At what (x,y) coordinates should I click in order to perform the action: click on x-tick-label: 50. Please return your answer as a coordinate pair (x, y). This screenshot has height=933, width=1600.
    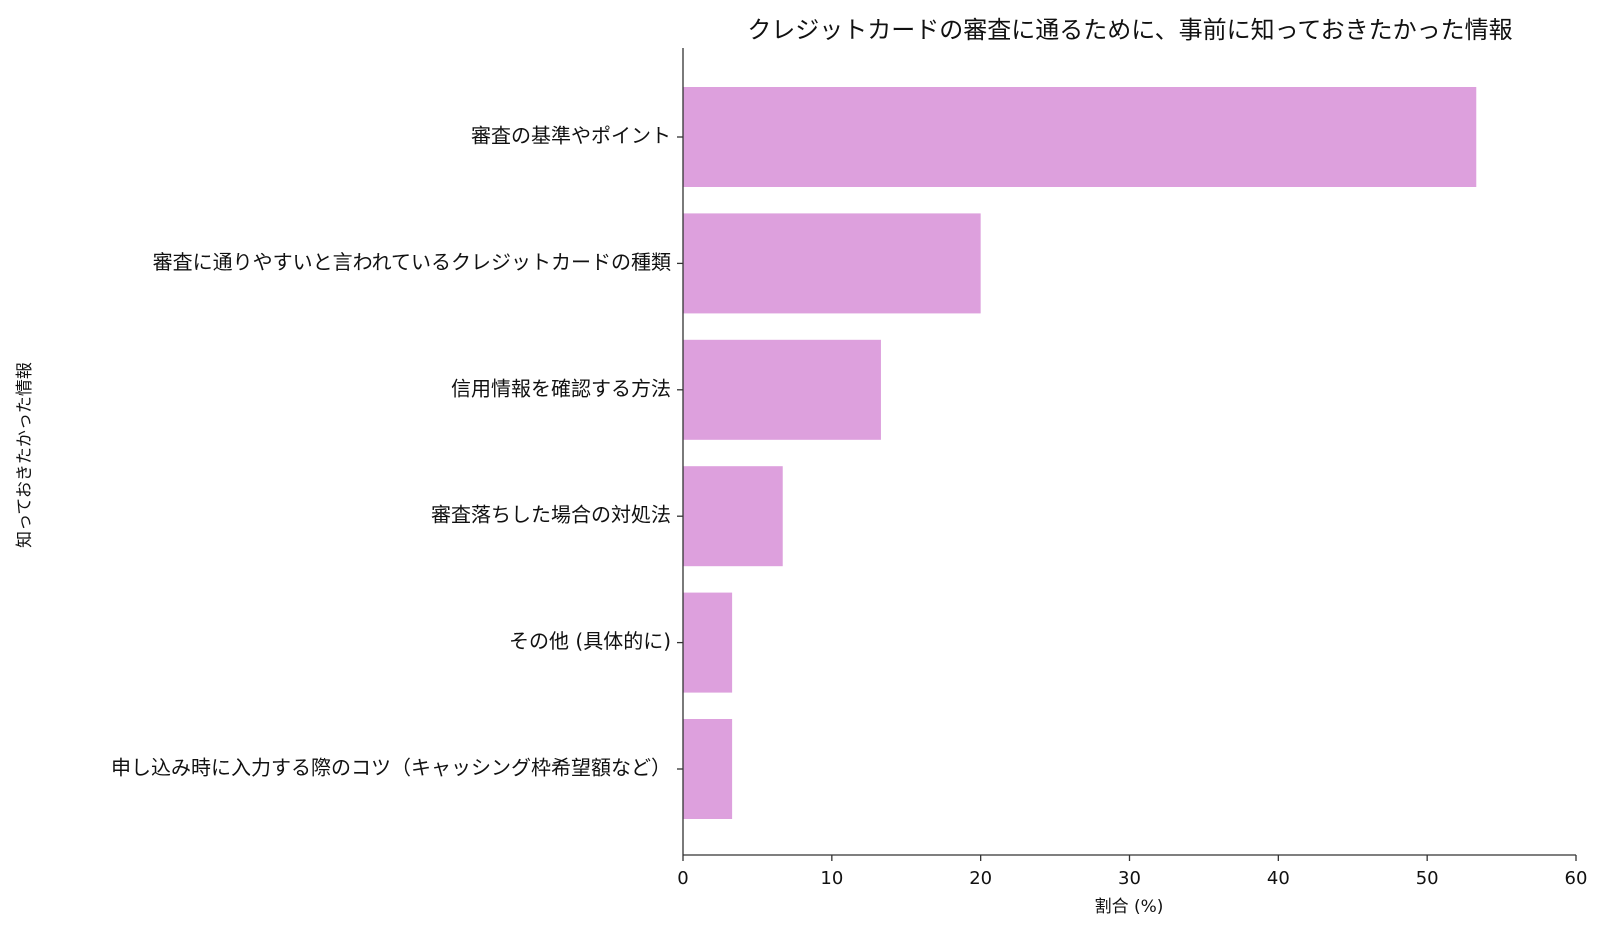
    Looking at the image, I should click on (1427, 878).